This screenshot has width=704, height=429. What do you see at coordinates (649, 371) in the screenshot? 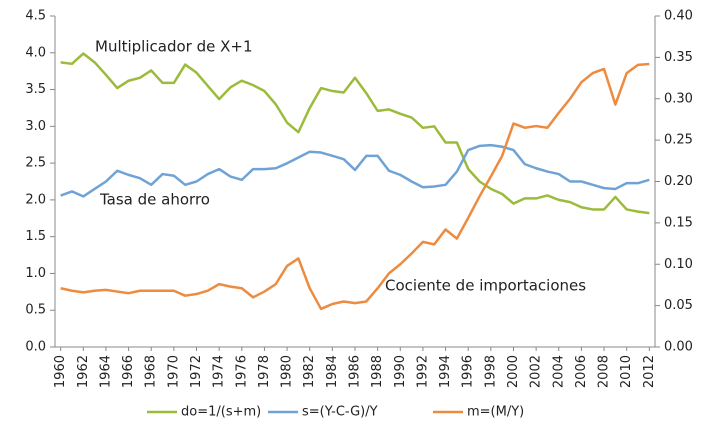
I see `x-tick-label: 2012` at bounding box center [649, 371].